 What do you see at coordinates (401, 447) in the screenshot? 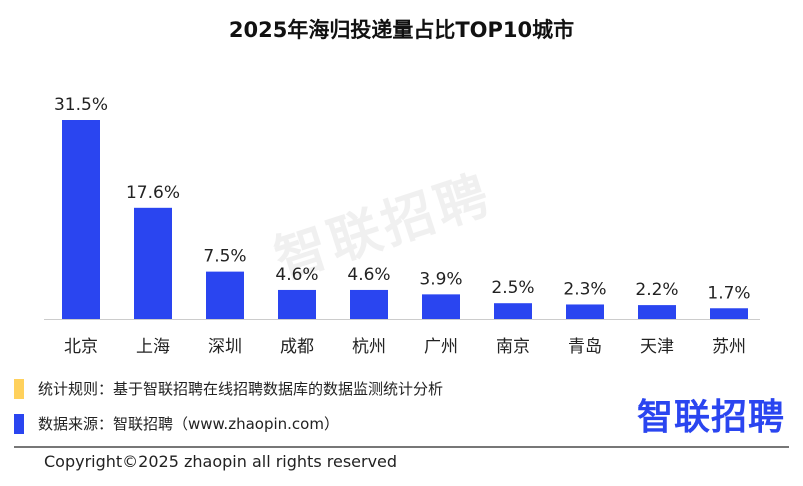
I see `divider` at bounding box center [401, 447].